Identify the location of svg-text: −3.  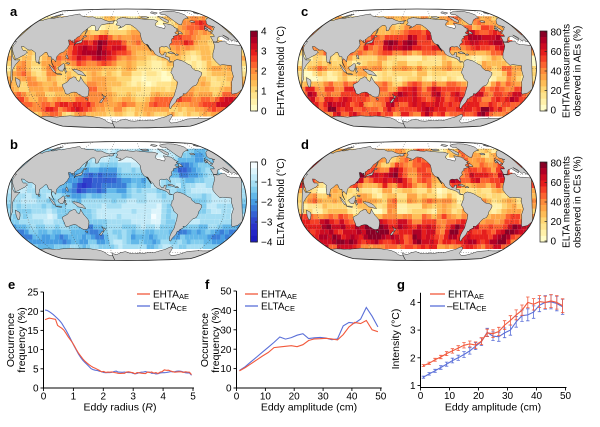
(267, 223).